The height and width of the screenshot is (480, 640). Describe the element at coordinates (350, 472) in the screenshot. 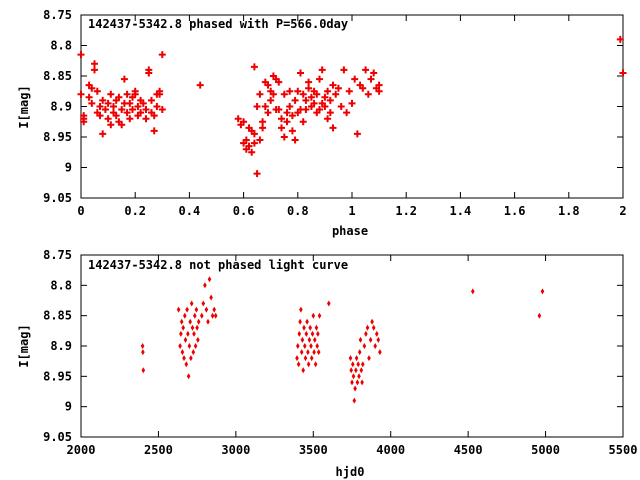

I see `x-axis-label: hjd0` at that location.